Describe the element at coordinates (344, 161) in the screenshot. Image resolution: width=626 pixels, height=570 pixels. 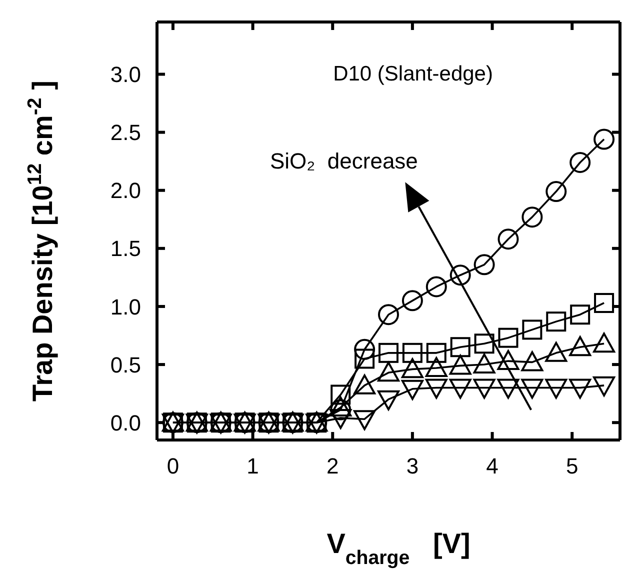
I see `annotation: SiO₂ decrease` at that location.